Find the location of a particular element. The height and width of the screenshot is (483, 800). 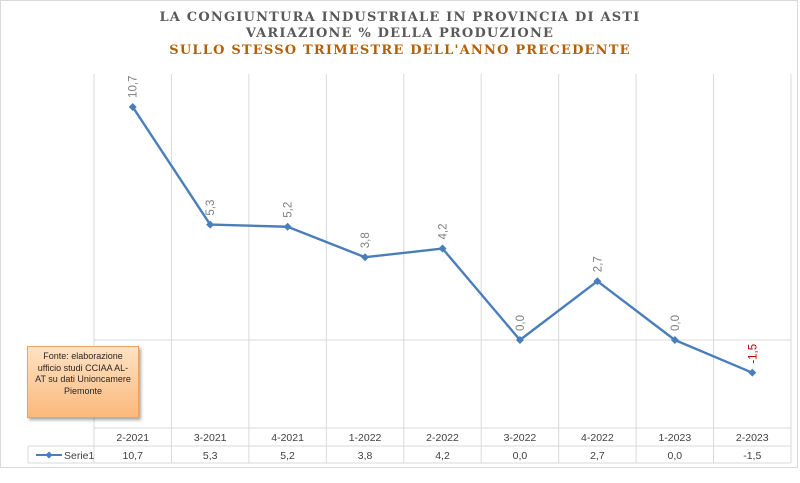

data-label: 5,2 is located at coordinates (289, 210).